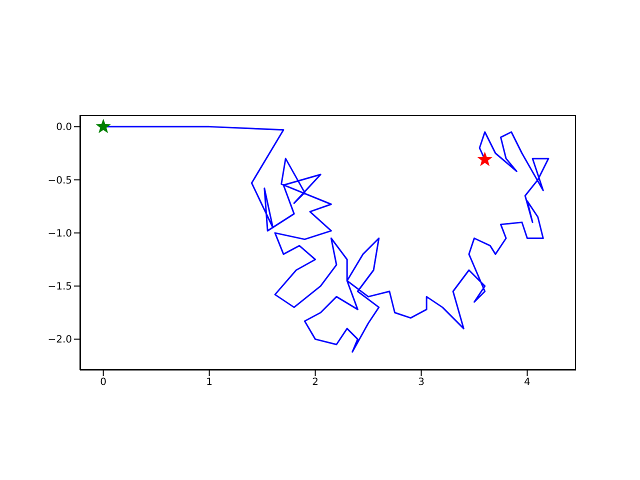  Describe the element at coordinates (209, 382) in the screenshot. I see `x-tick-label: 1` at that location.